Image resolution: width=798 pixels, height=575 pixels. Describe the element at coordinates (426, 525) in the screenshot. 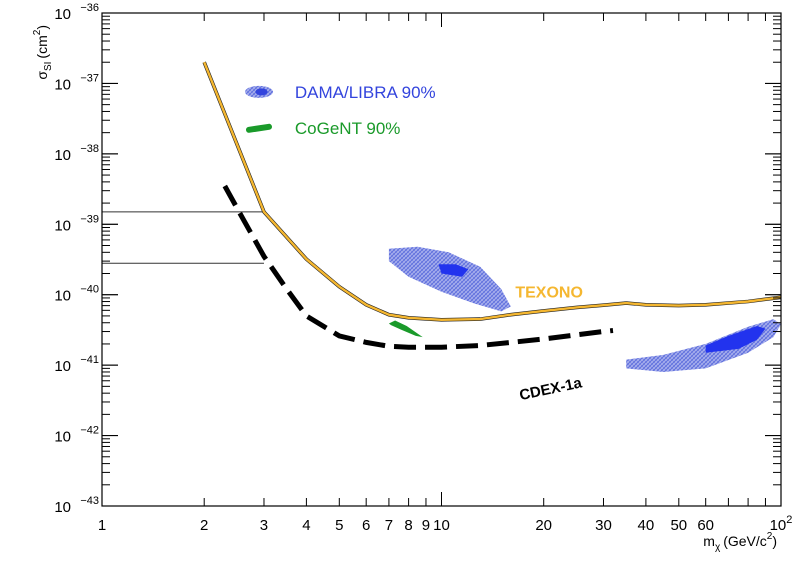

I see `x-tick-label: 9` at that location.